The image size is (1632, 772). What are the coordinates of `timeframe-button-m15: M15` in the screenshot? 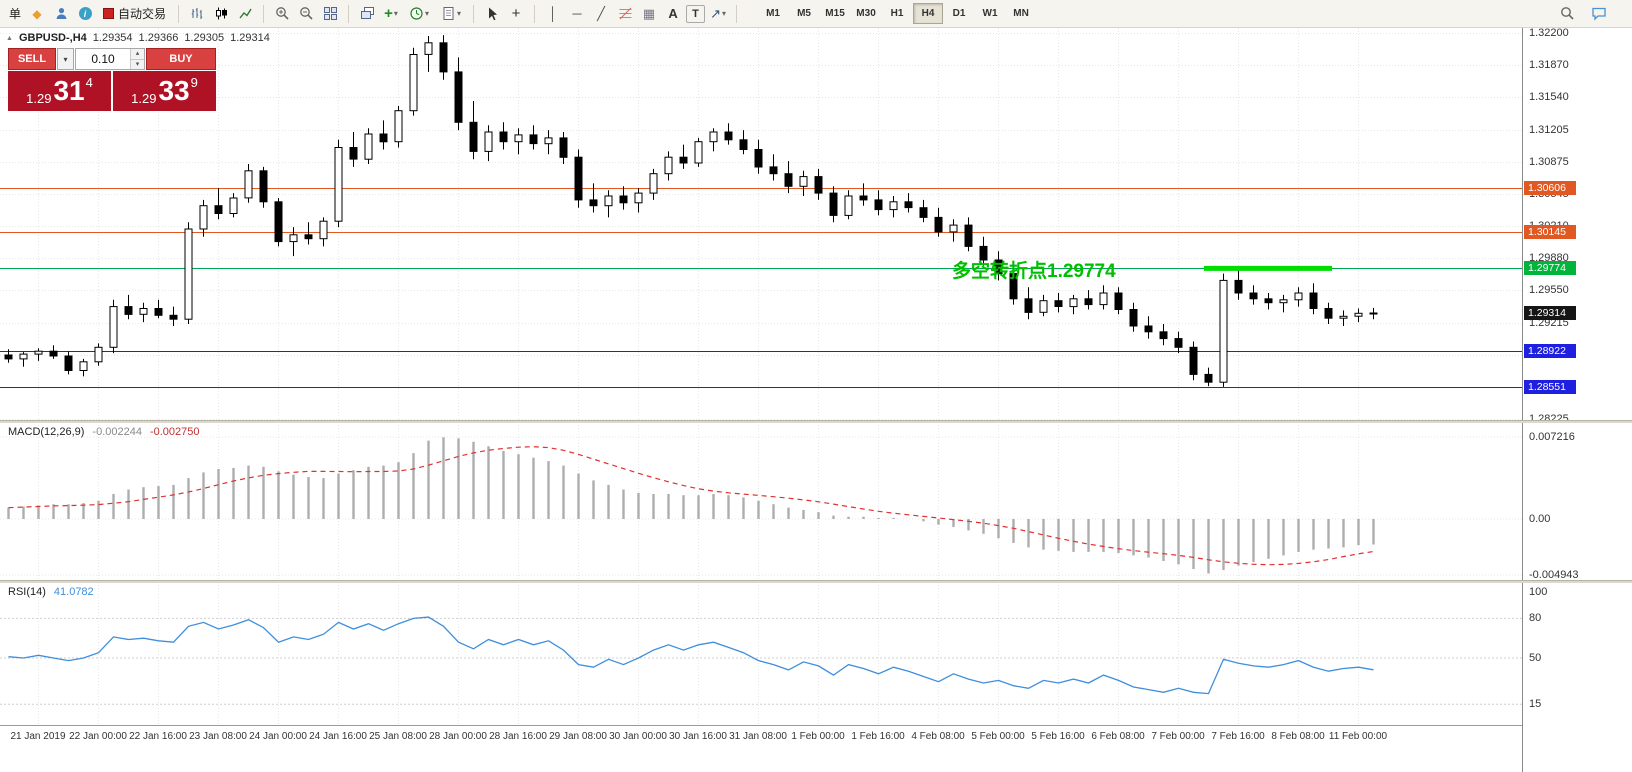 It's located at (835, 13).